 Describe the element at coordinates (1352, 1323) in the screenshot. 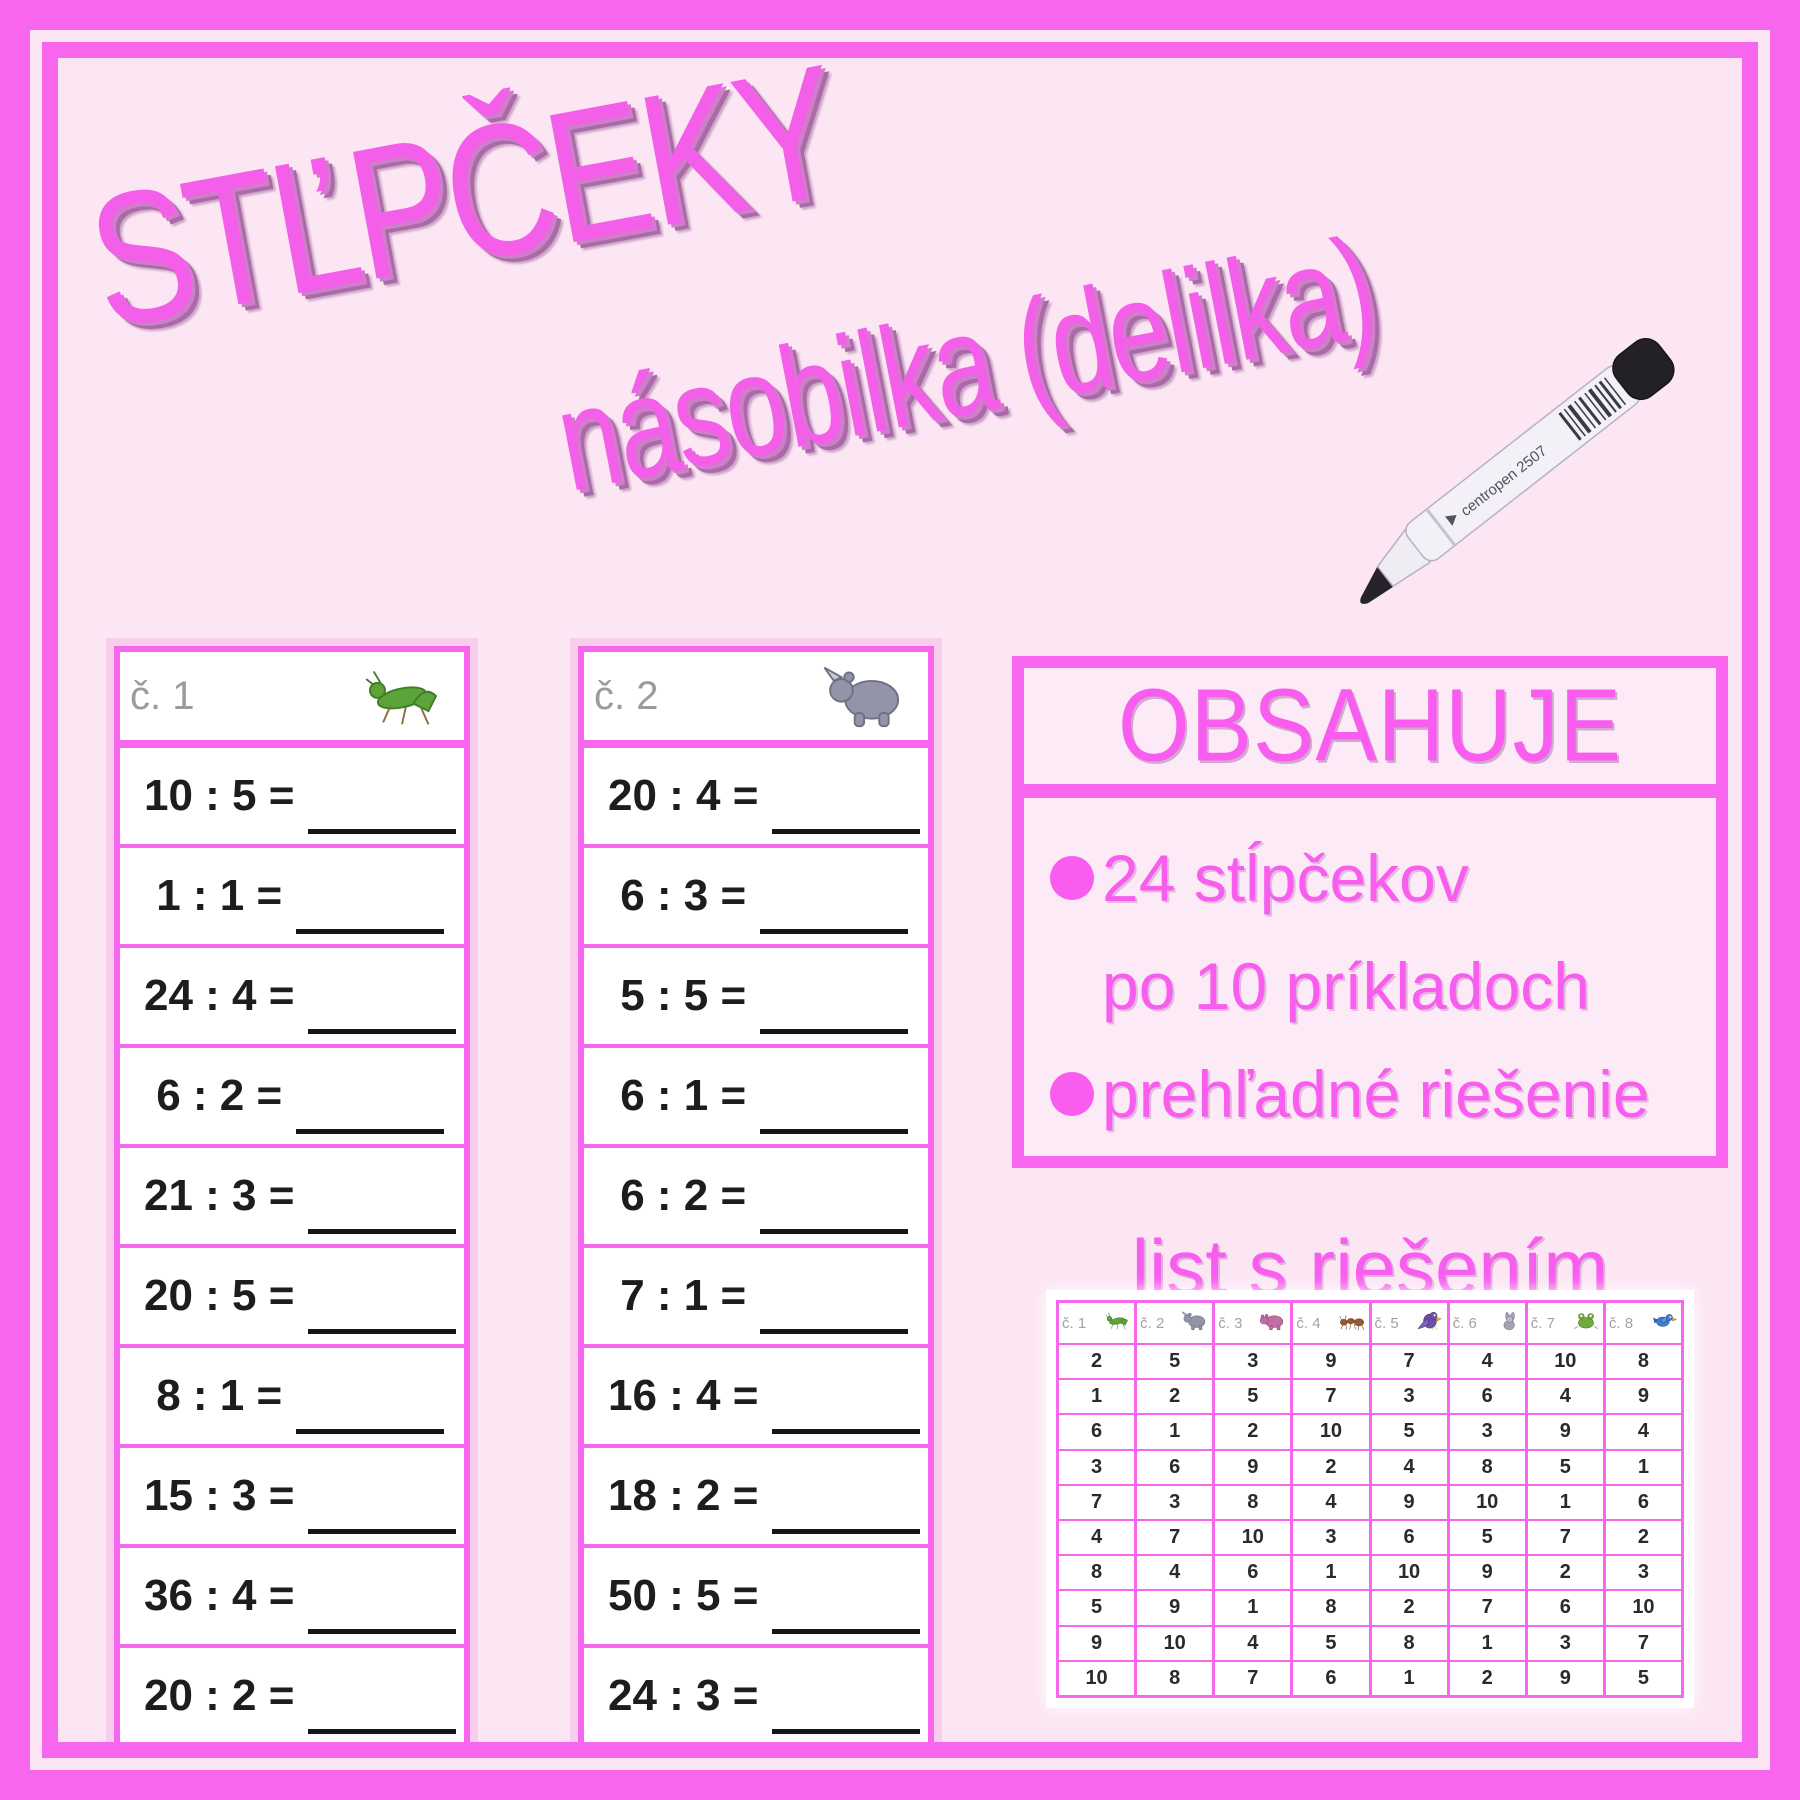

I see `ant-icon` at that location.